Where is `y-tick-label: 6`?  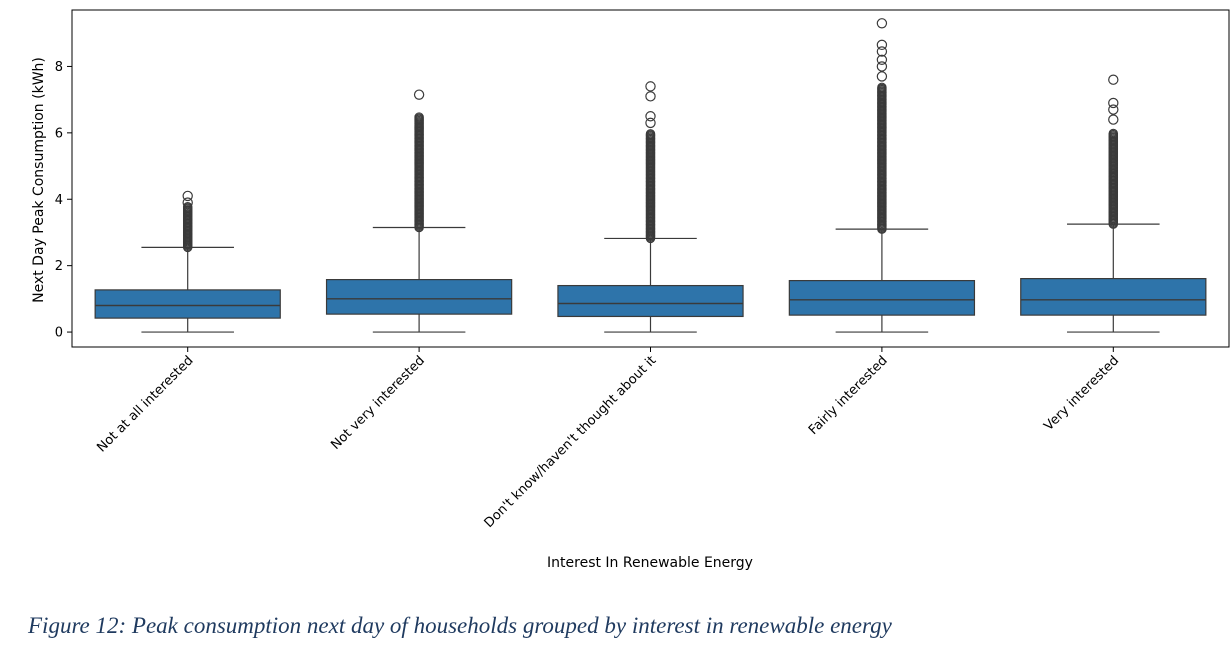 y-tick-label: 6 is located at coordinates (59, 133).